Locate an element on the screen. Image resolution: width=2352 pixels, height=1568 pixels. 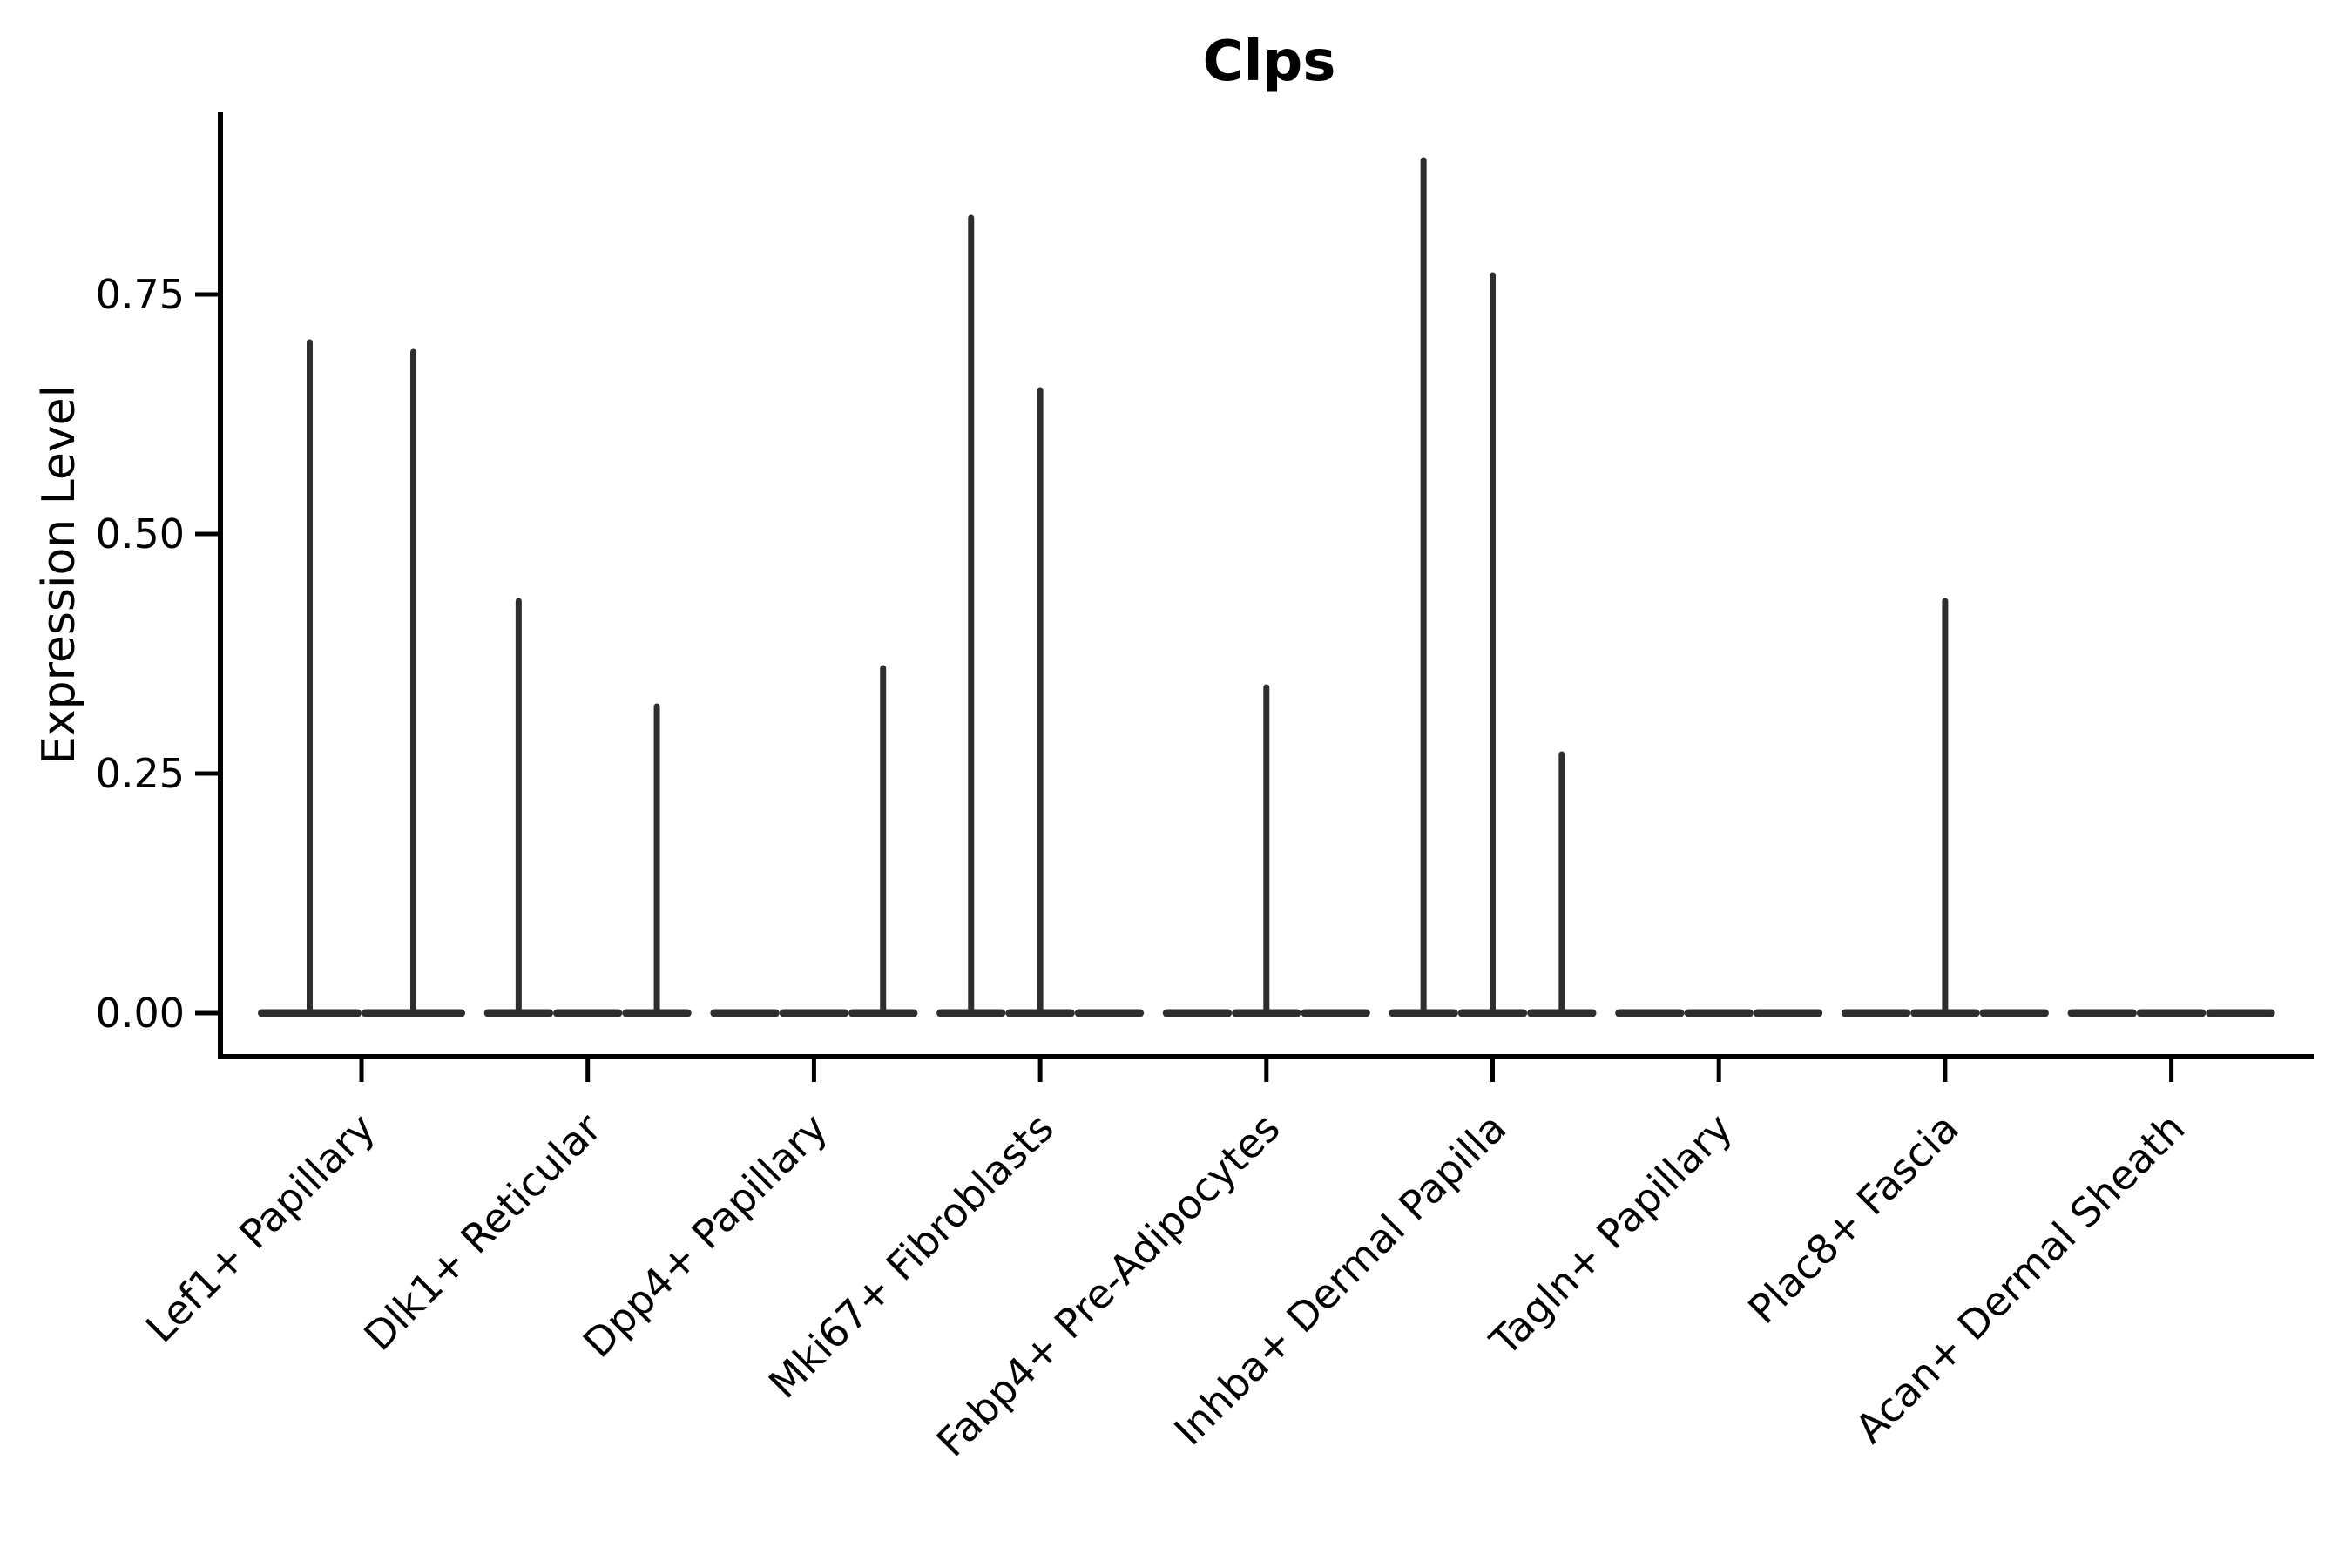
chart-title: Clps is located at coordinates (1269, 62).